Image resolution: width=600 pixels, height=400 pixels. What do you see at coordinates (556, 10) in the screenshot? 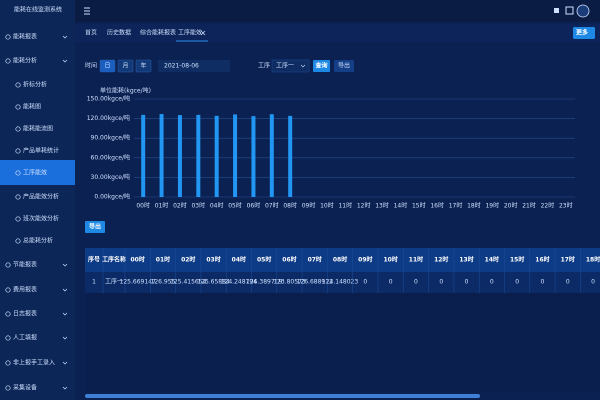
I see `lock-icon` at bounding box center [556, 10].